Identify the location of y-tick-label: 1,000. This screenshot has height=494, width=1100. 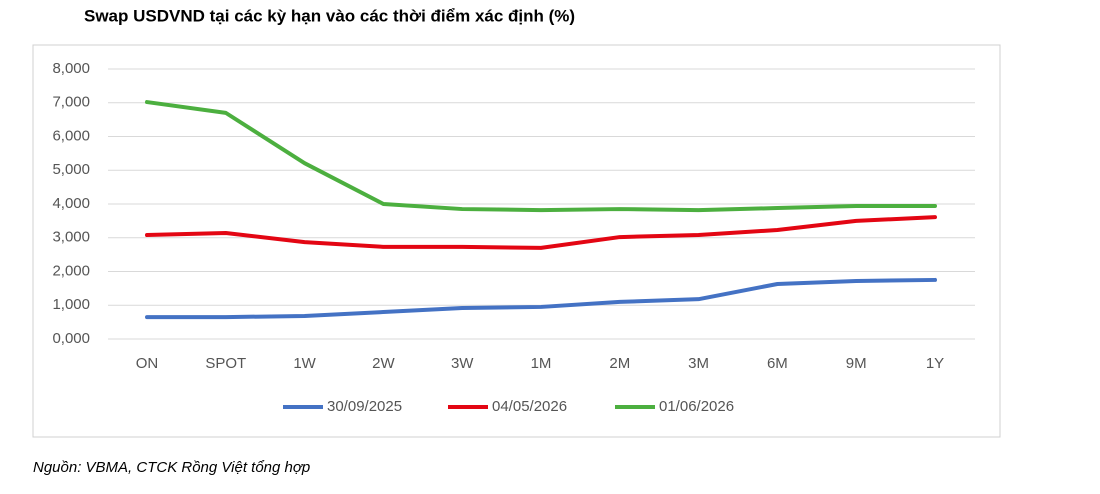
(71, 304).